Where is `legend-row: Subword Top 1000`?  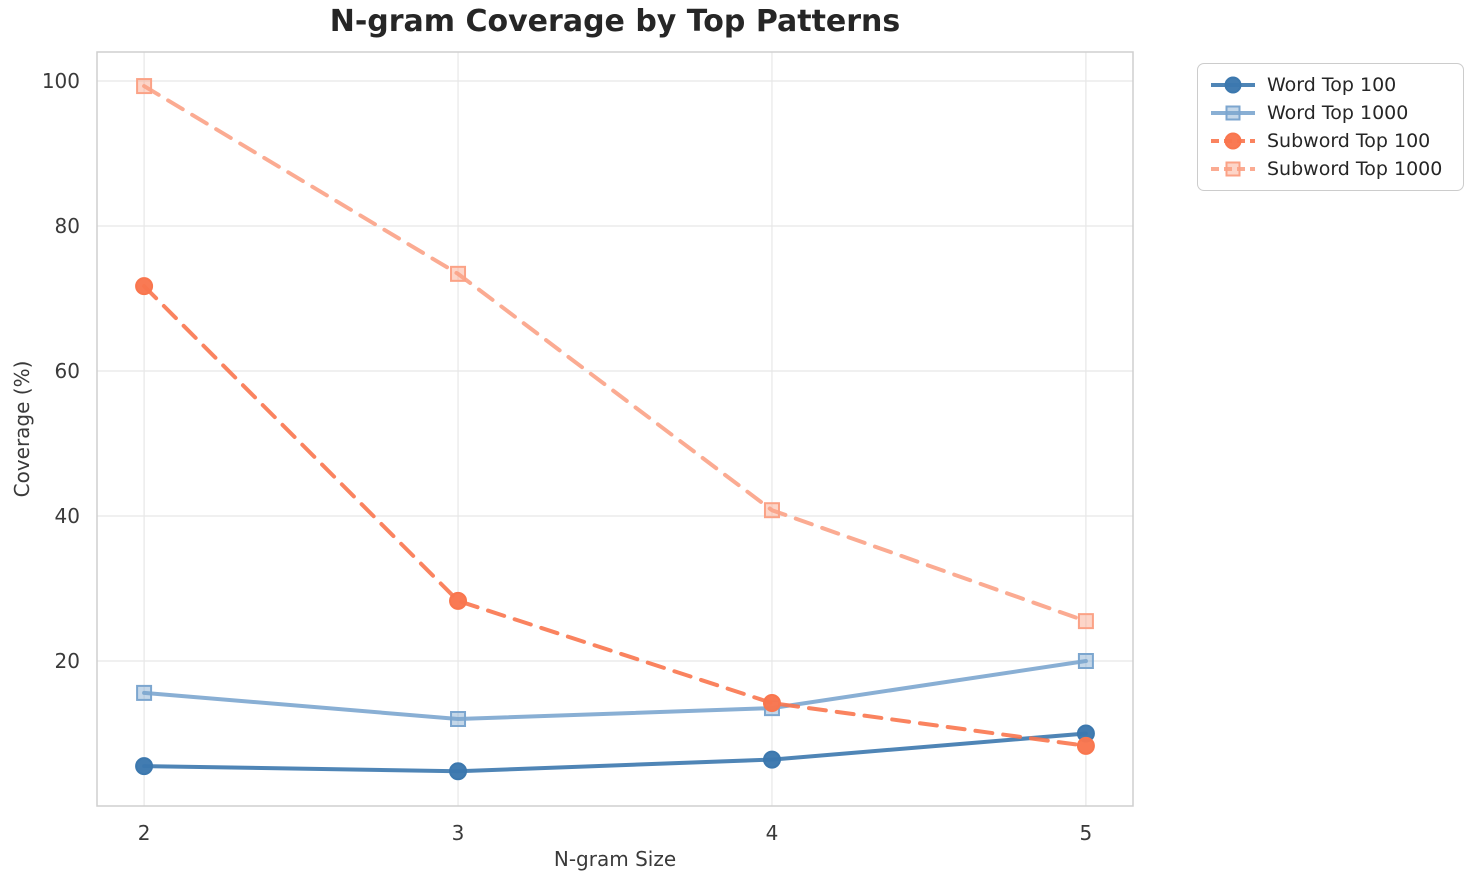 legend-row: Subword Top 1000 is located at coordinates (1330, 169).